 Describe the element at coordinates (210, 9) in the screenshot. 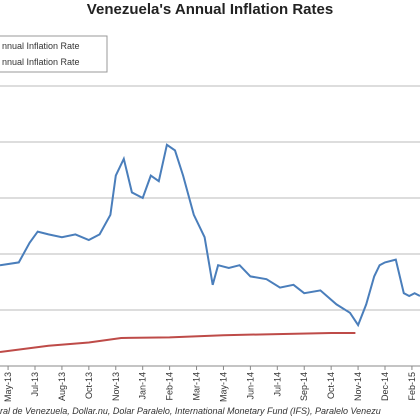

I see `chart-title: Venezuela's Annual Inflation Rates` at that location.